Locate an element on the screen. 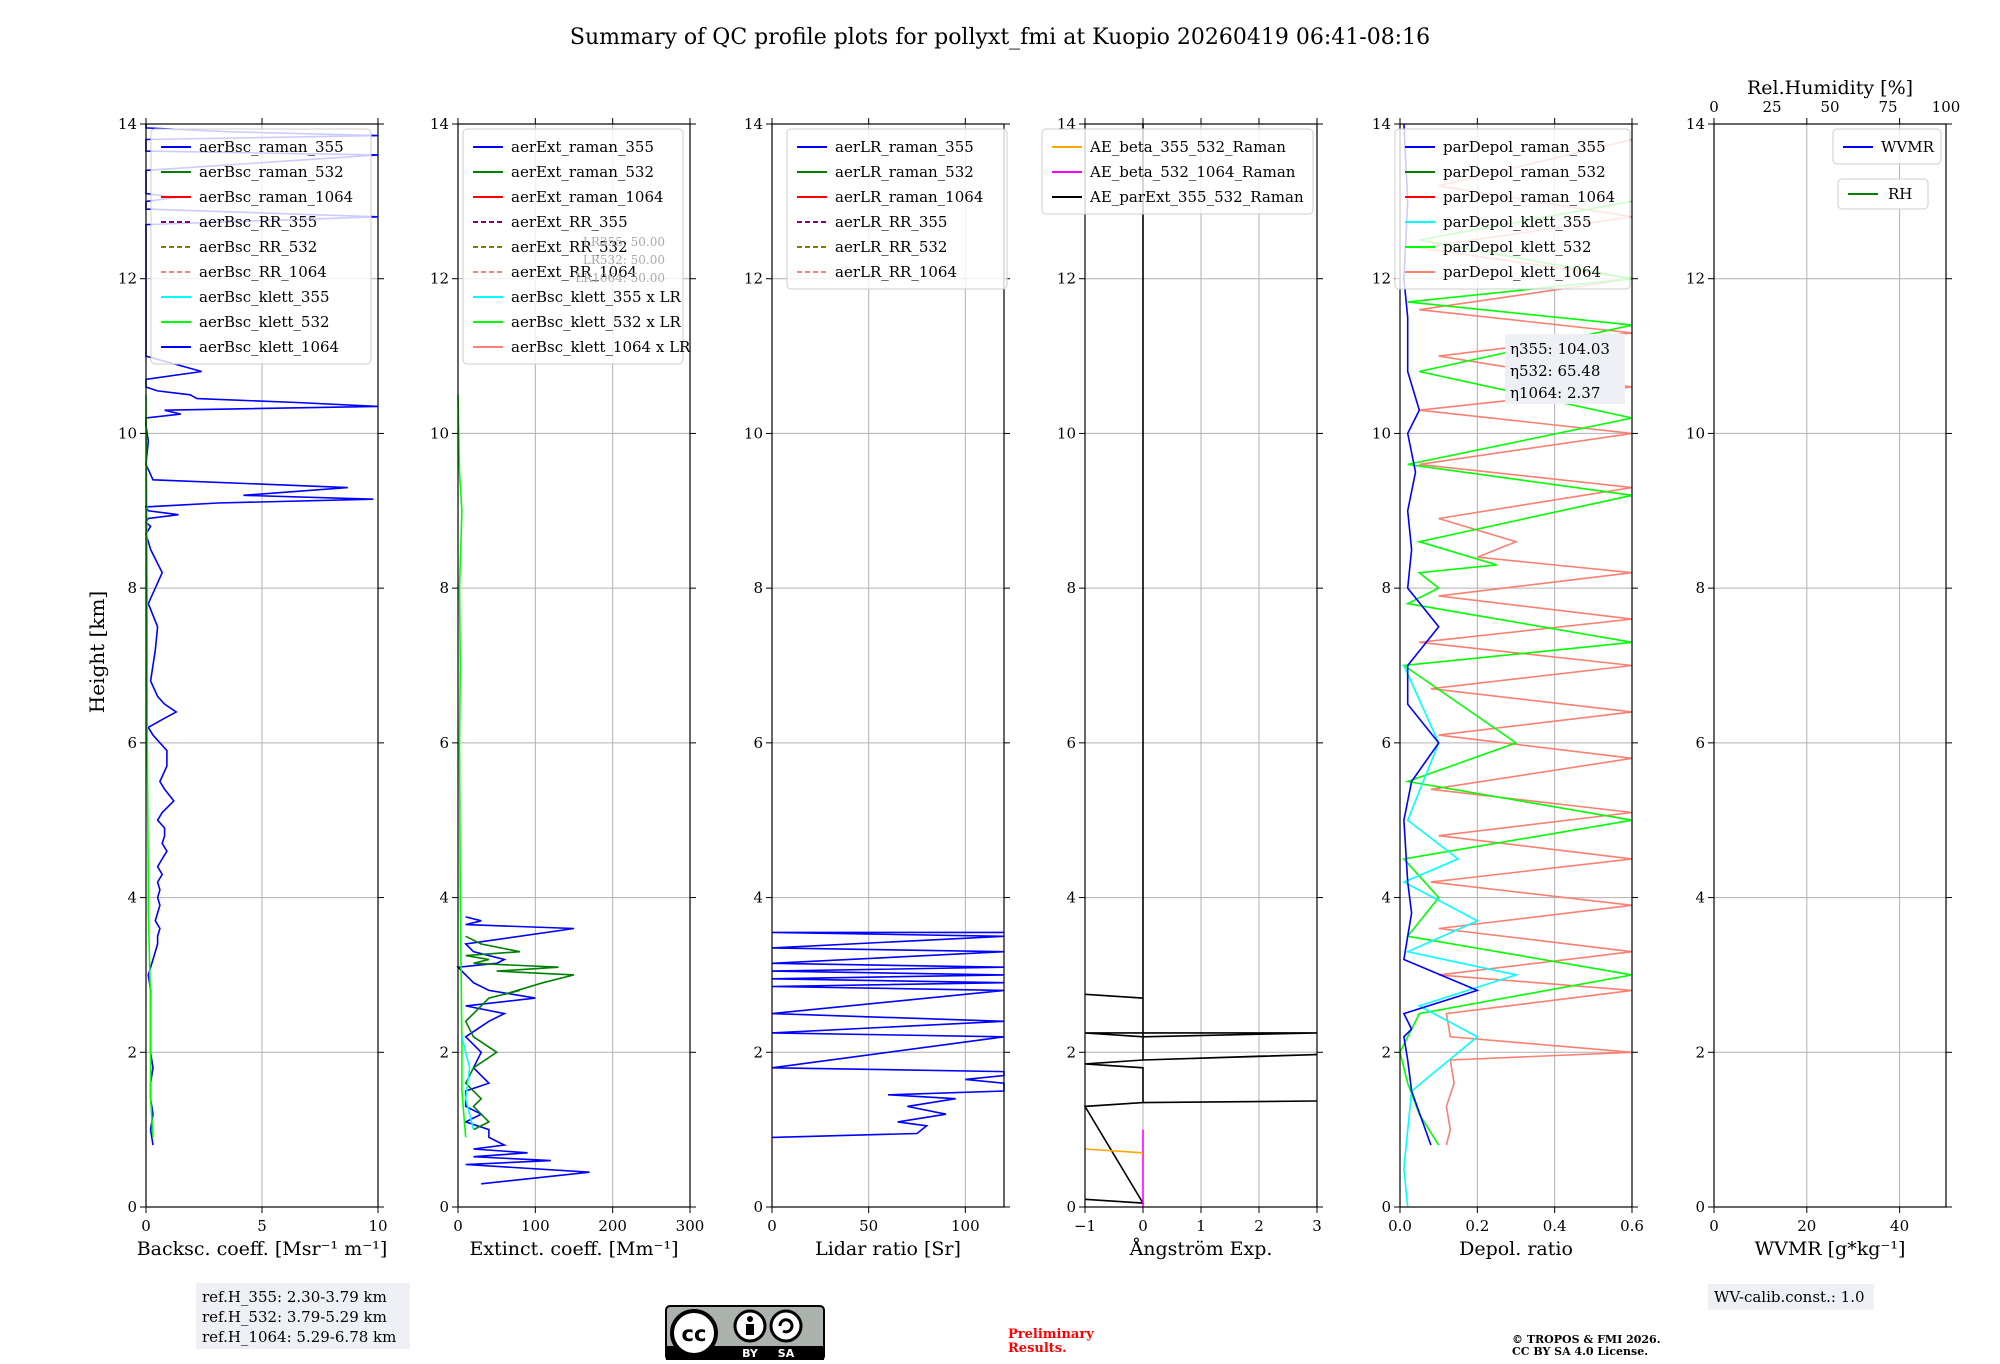  legend-label: aerBsc_raman_1064 is located at coordinates (276, 197).